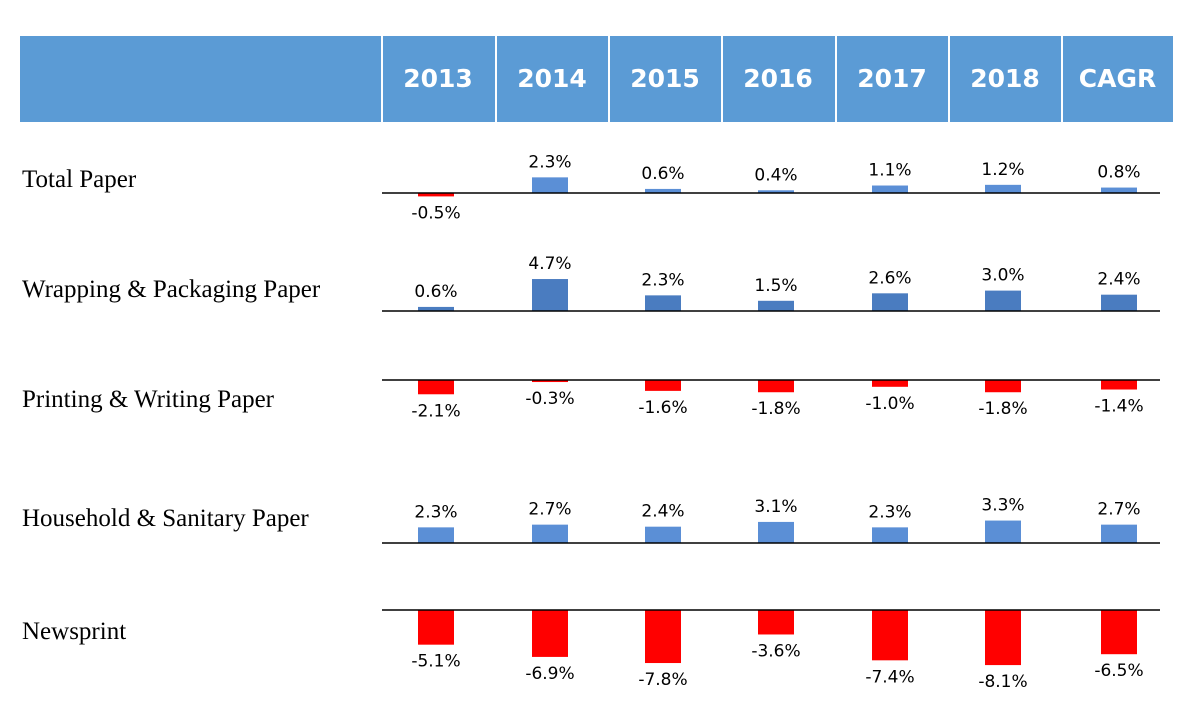 The height and width of the screenshot is (712, 1204). I want to click on row-label: Total Paper, so click(79, 179).